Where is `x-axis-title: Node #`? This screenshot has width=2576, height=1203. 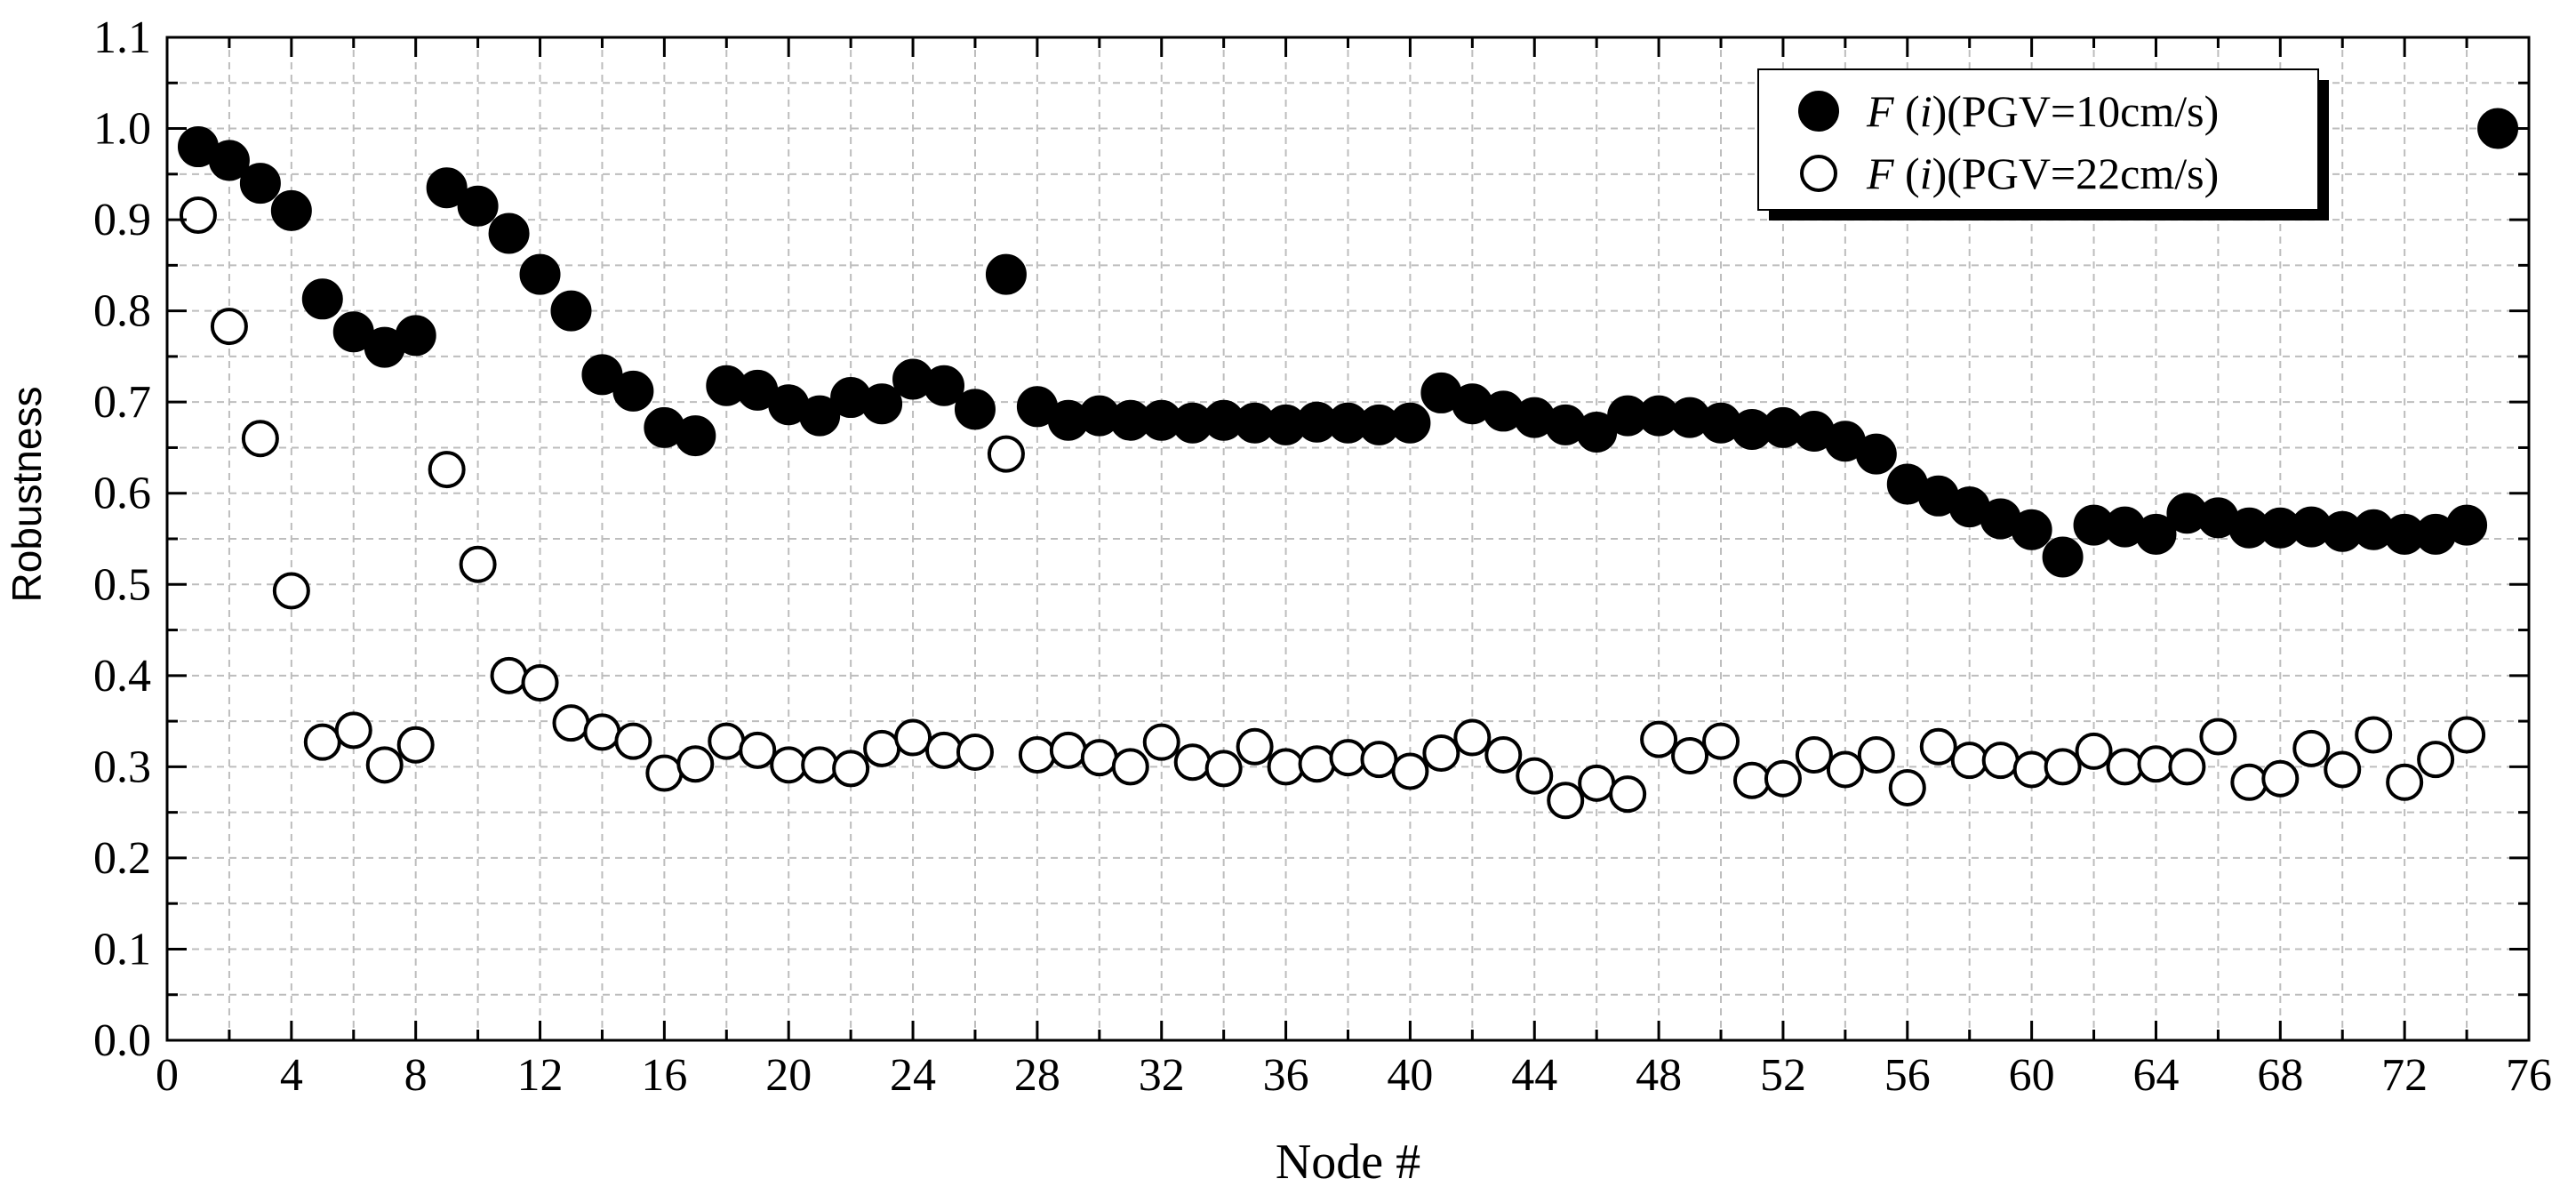 x-axis-title: Node # is located at coordinates (1348, 1163).